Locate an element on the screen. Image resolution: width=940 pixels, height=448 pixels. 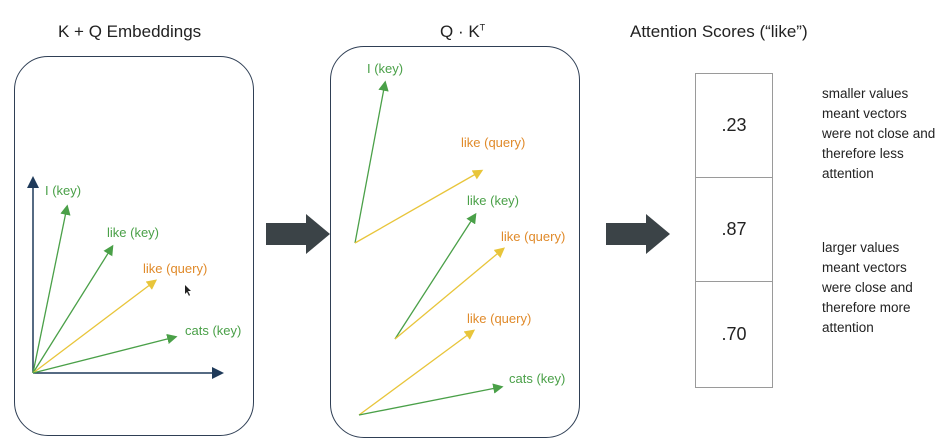
pair2-like-key-vector is located at coordinates (435, 276).